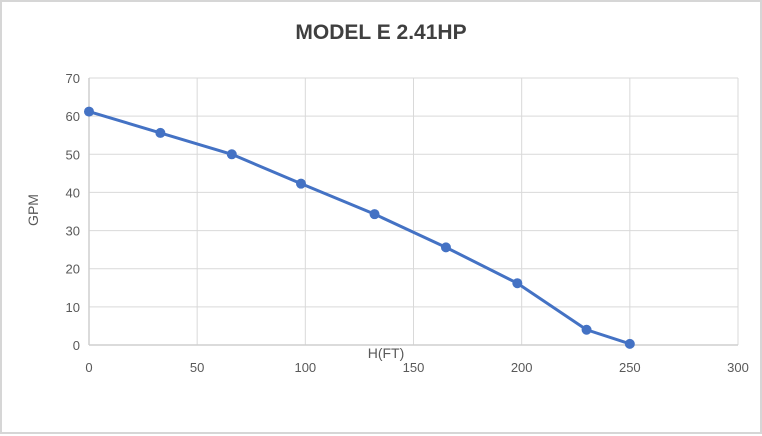  What do you see at coordinates (414, 367) in the screenshot?
I see `x-tick-label: 150` at bounding box center [414, 367].